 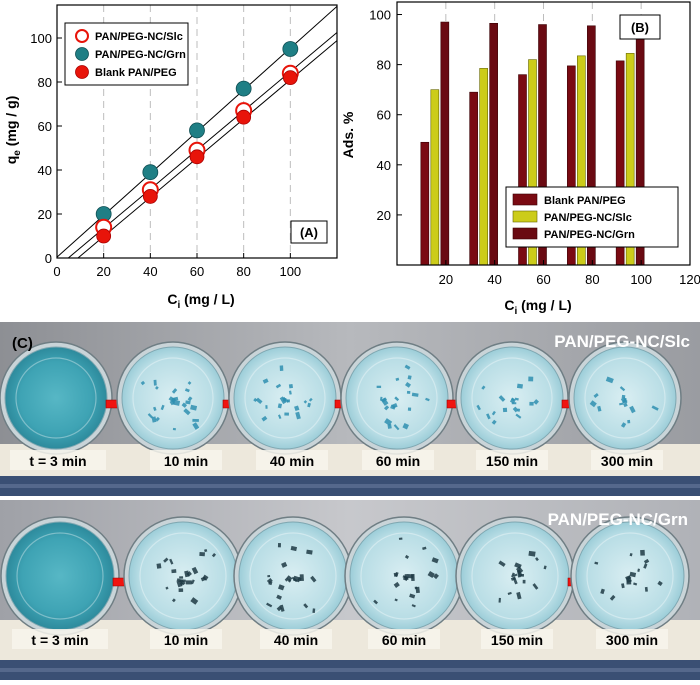 I want to click on point-grn, so click(x=150, y=172).